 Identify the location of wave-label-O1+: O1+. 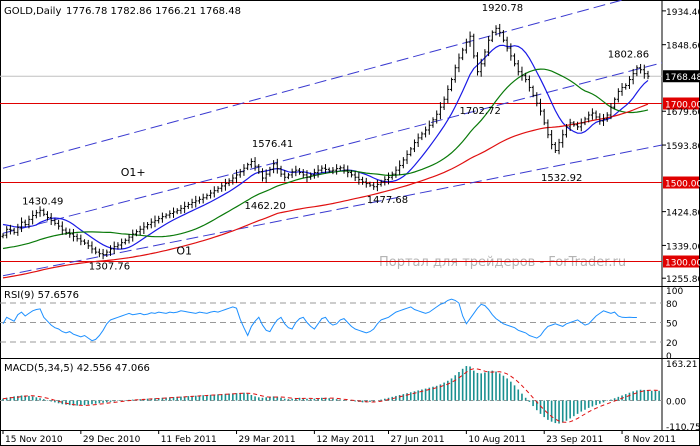
(133, 172).